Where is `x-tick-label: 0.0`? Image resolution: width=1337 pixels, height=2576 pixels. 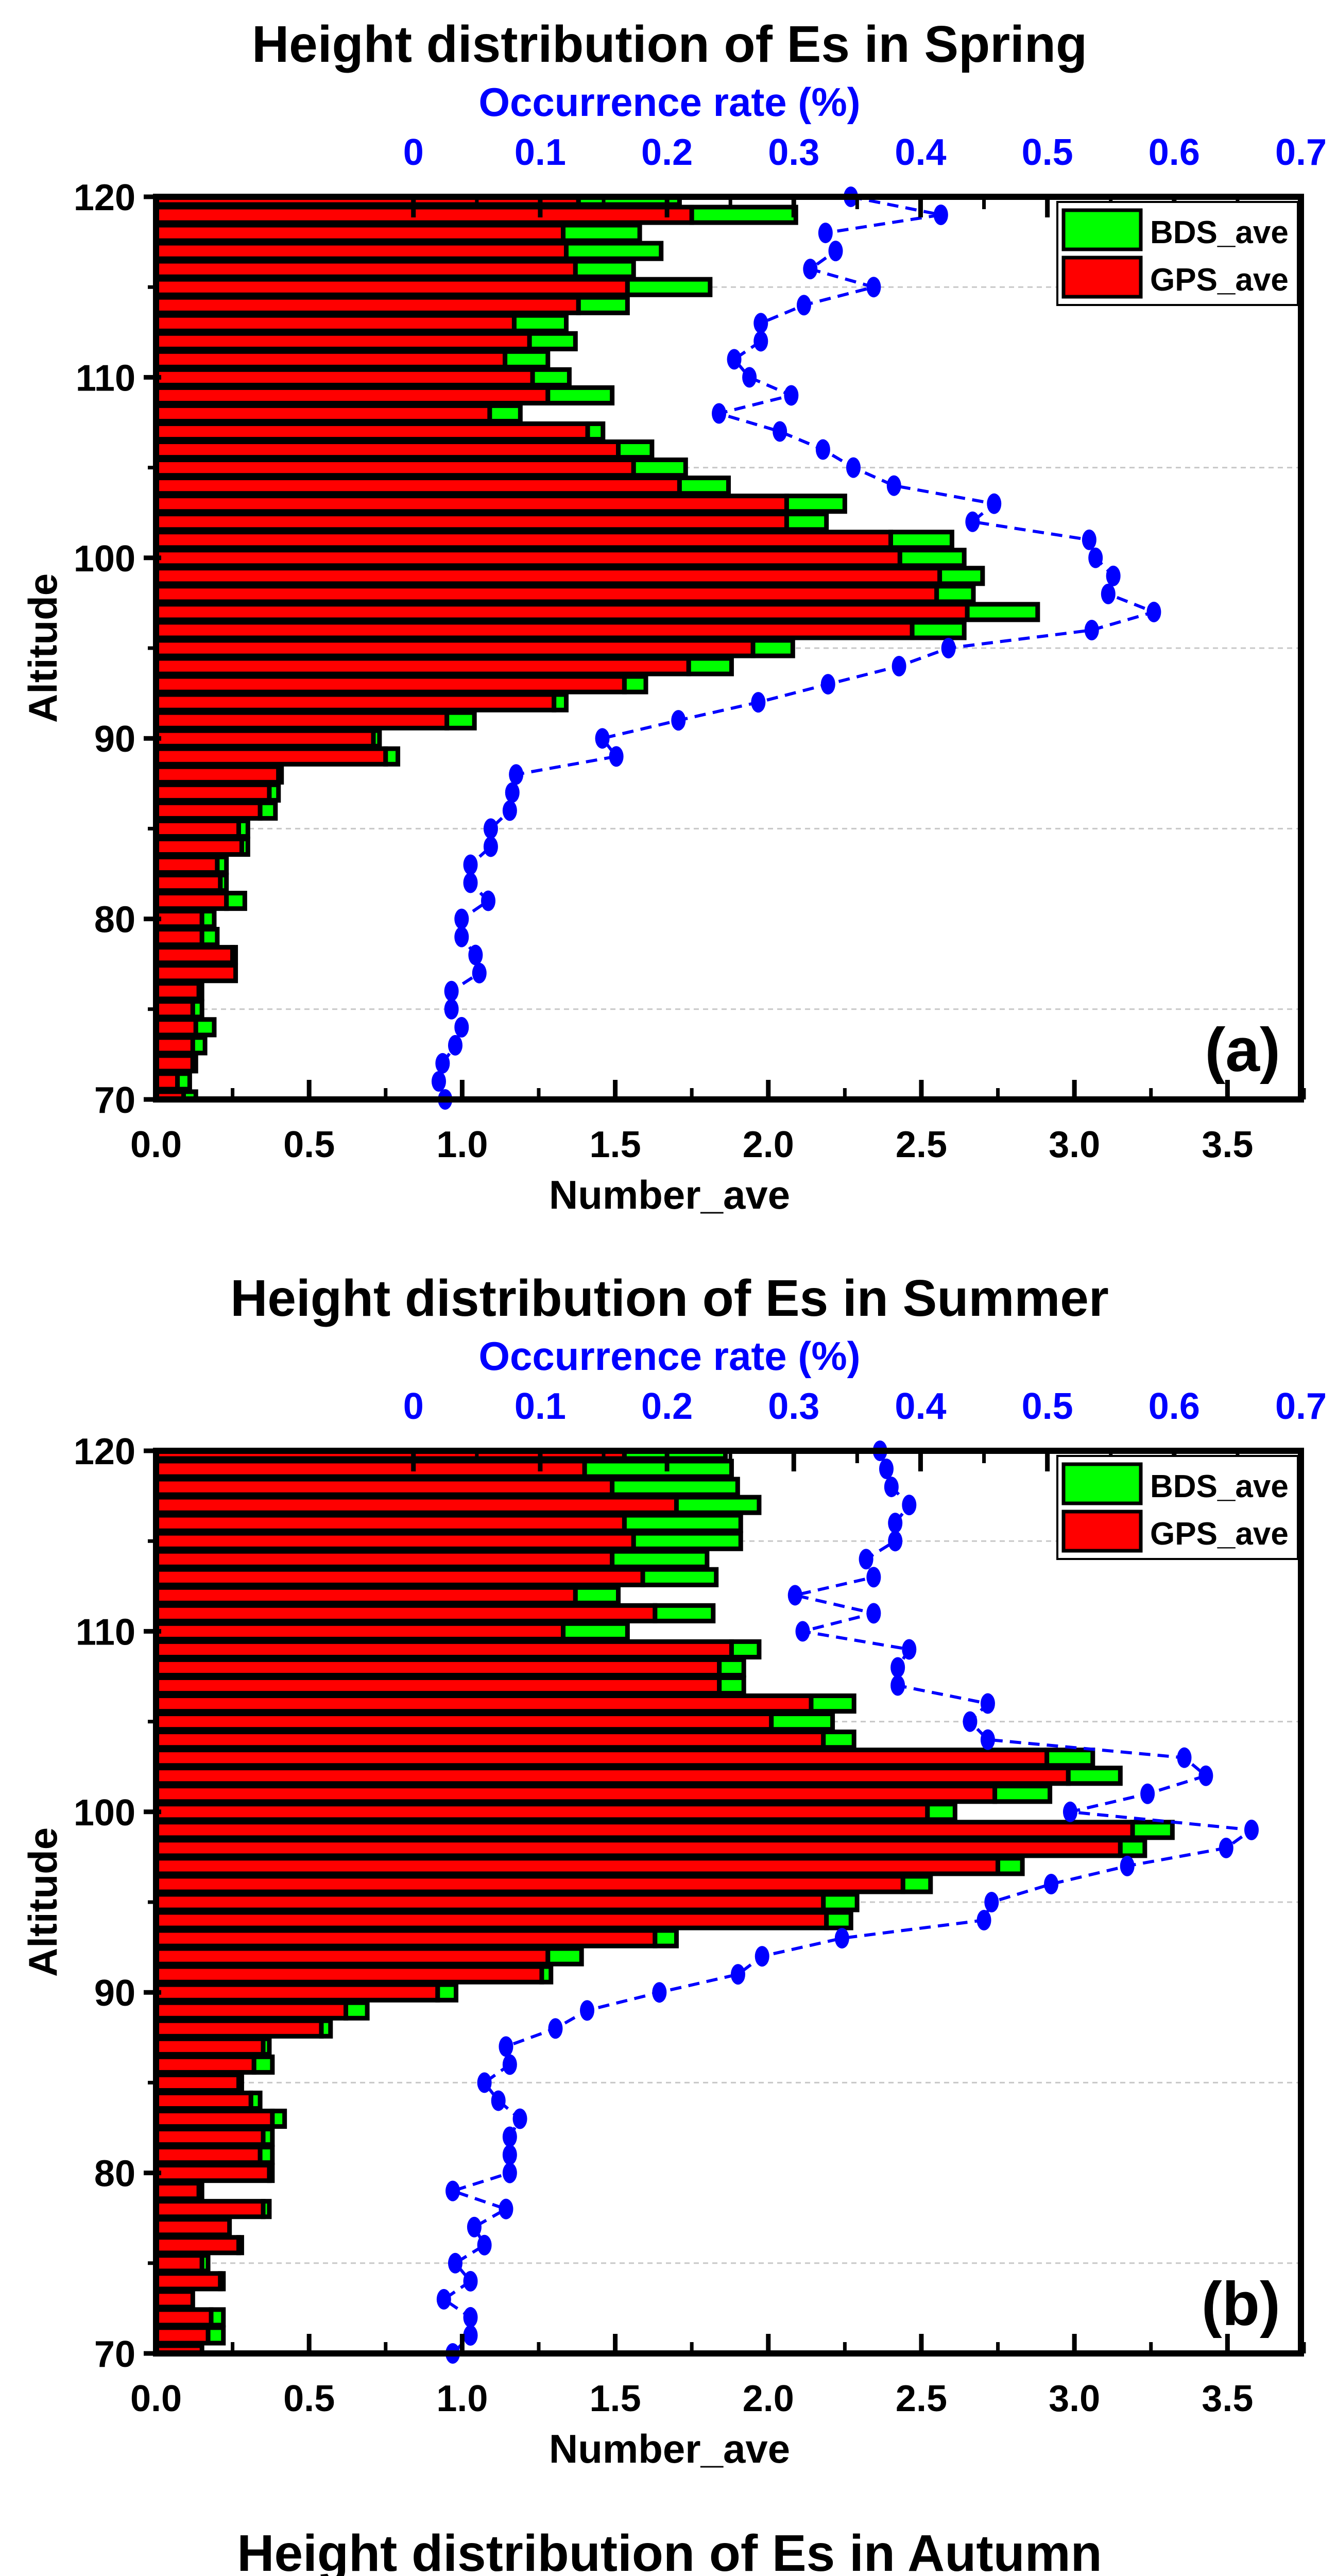
x-tick-label: 0.0 is located at coordinates (156, 1144).